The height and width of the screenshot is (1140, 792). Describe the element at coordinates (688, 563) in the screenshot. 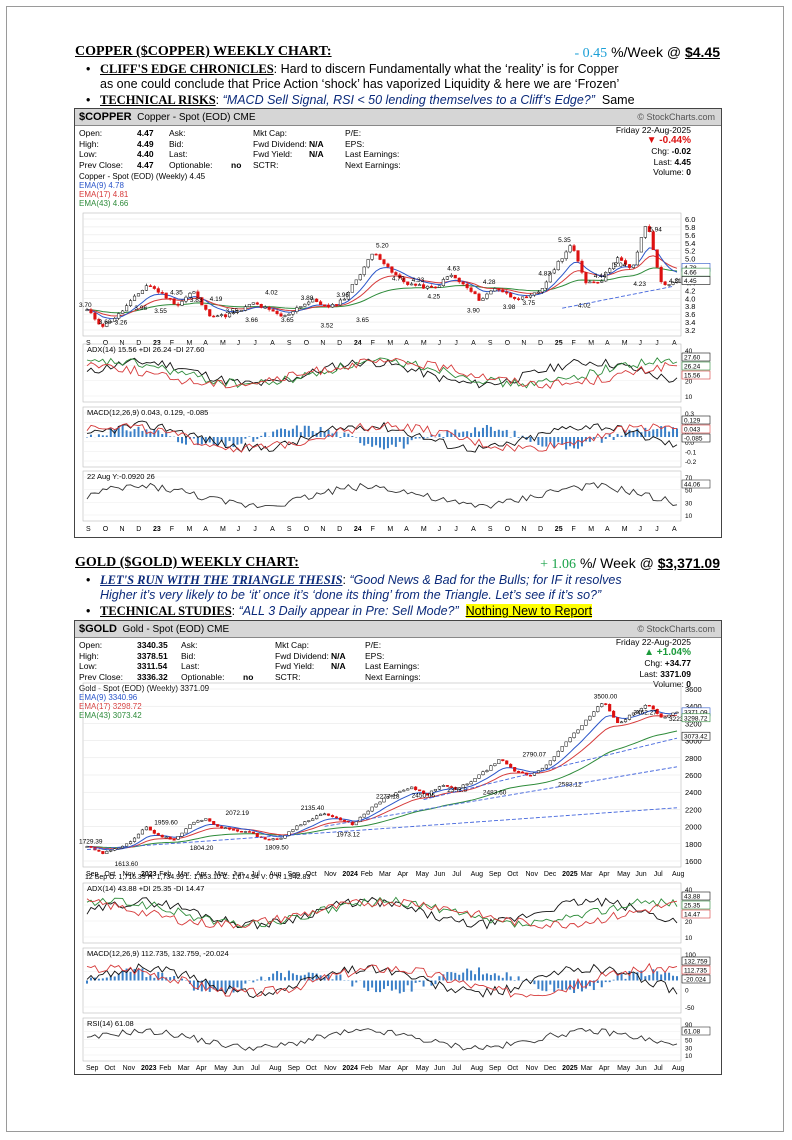

I see `gold-price: $3,371.09` at that location.